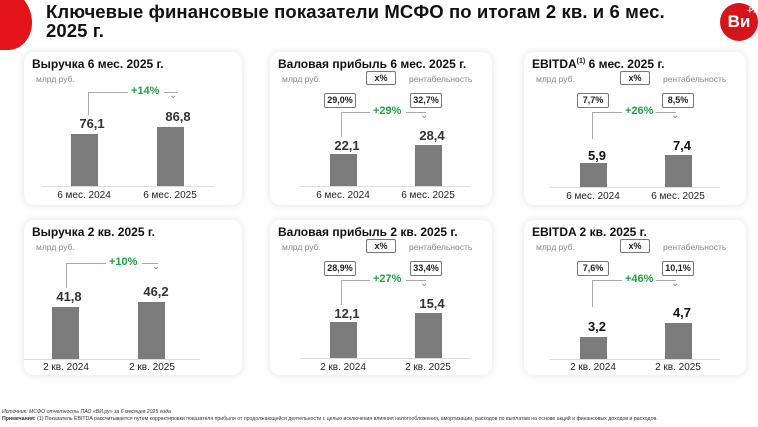 The image size is (758, 427). I want to click on footnote-ref: (1), so click(581, 61).